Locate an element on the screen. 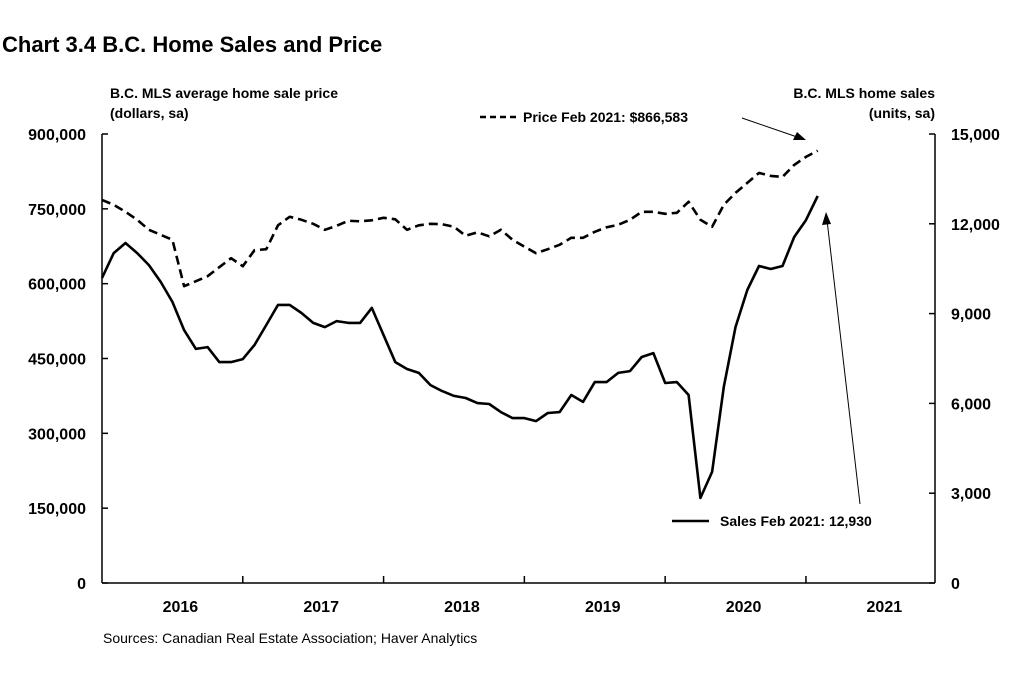 The height and width of the screenshot is (687, 1024). chart-title: Chart 3.4 B.C. Home Sales and Price is located at coordinates (192, 44).